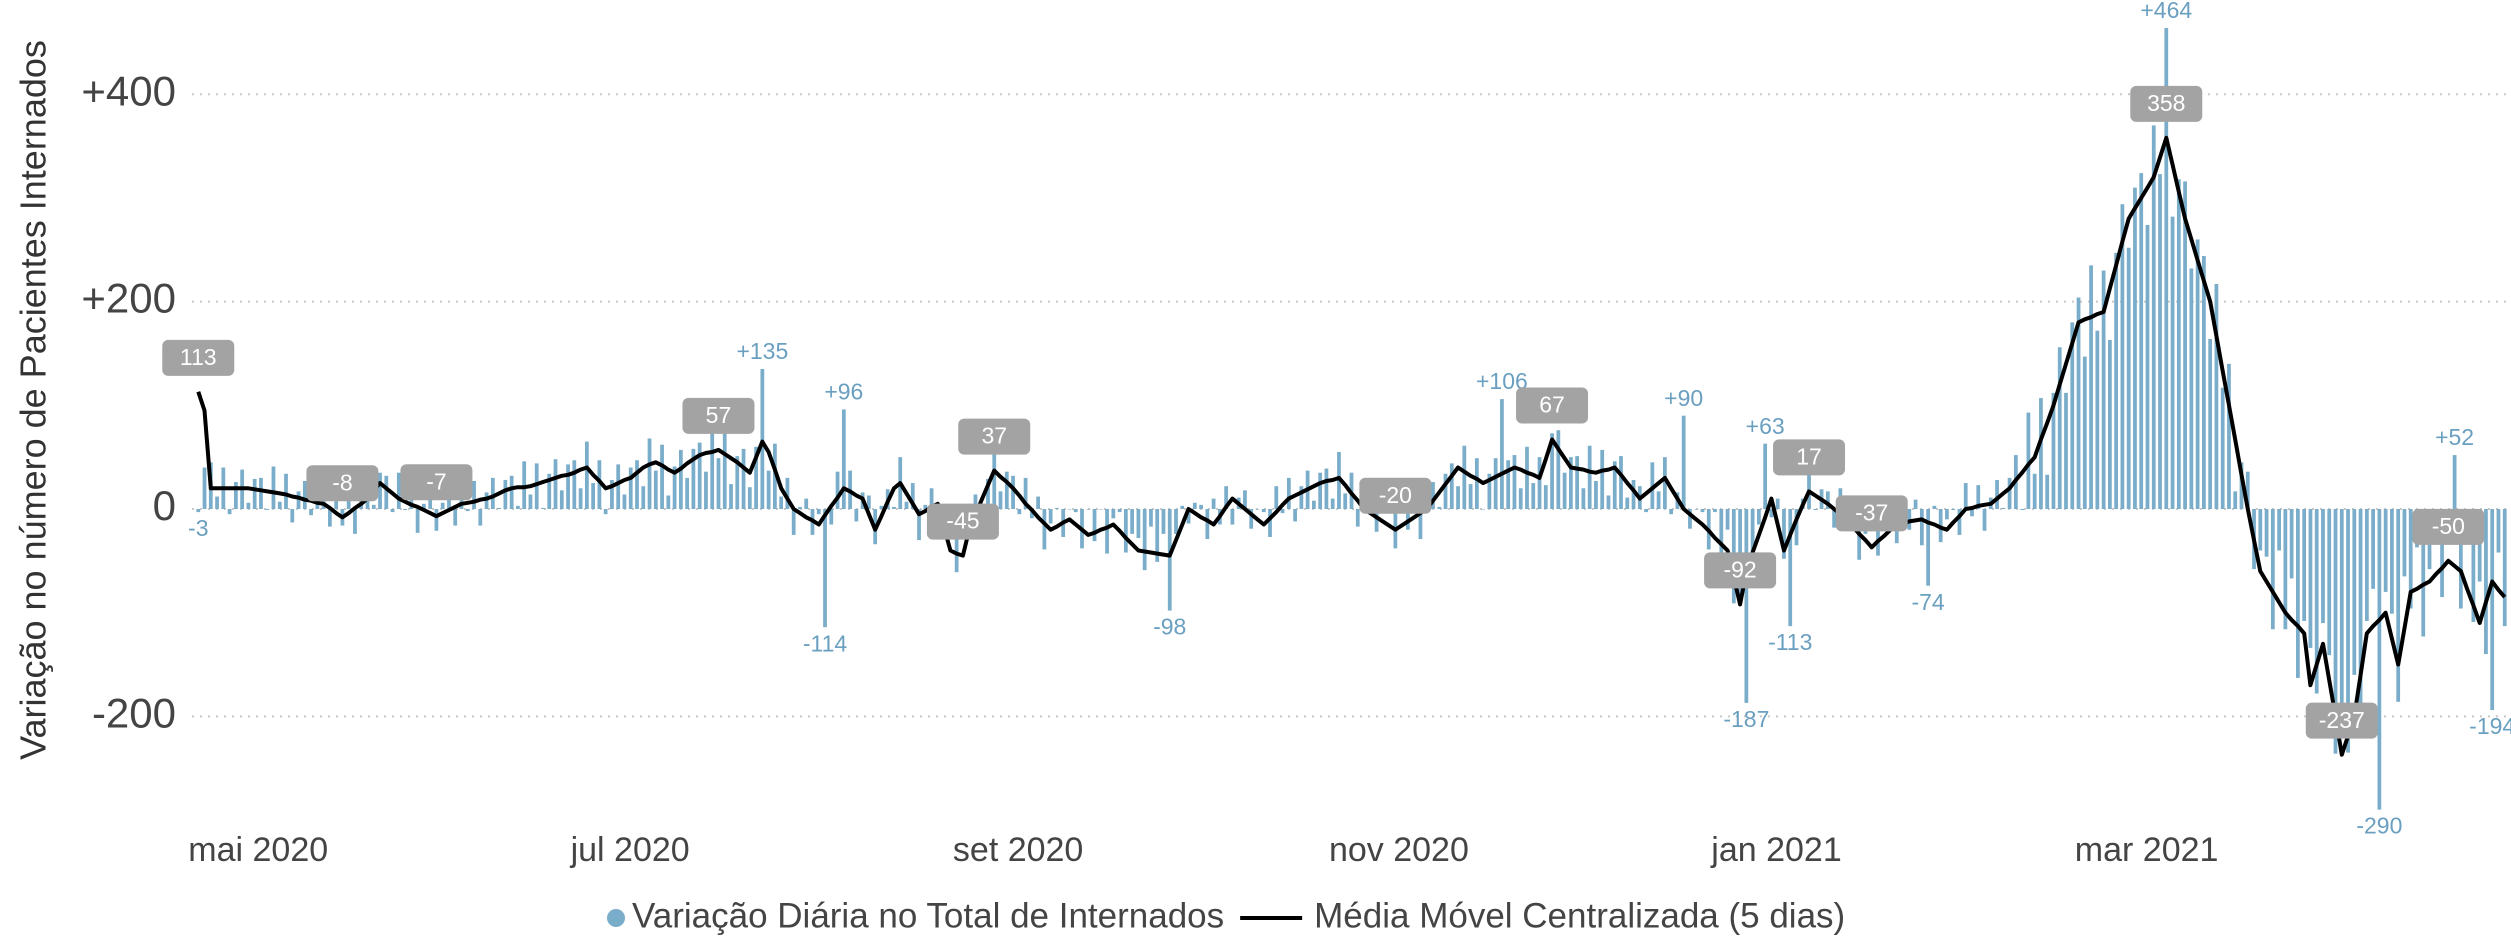 The height and width of the screenshot is (939, 2511). Describe the element at coordinates (342, 482) in the screenshot. I see `line-data-label: -8` at that location.